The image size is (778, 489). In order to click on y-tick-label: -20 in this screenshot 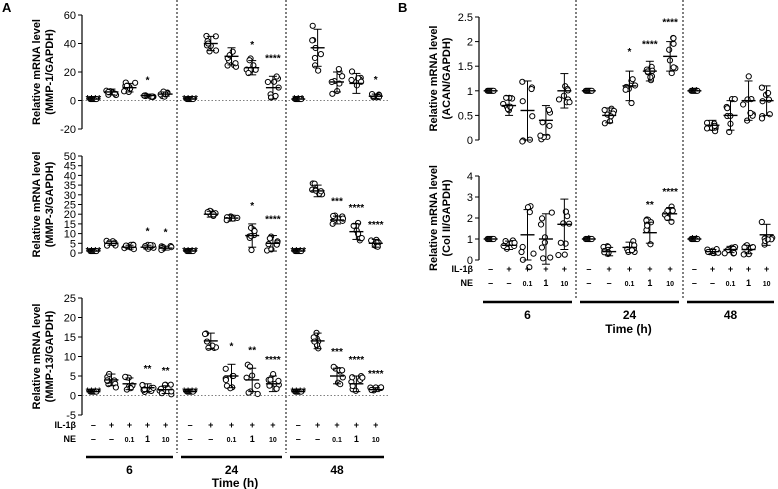, I will do `click(68, 130)`.